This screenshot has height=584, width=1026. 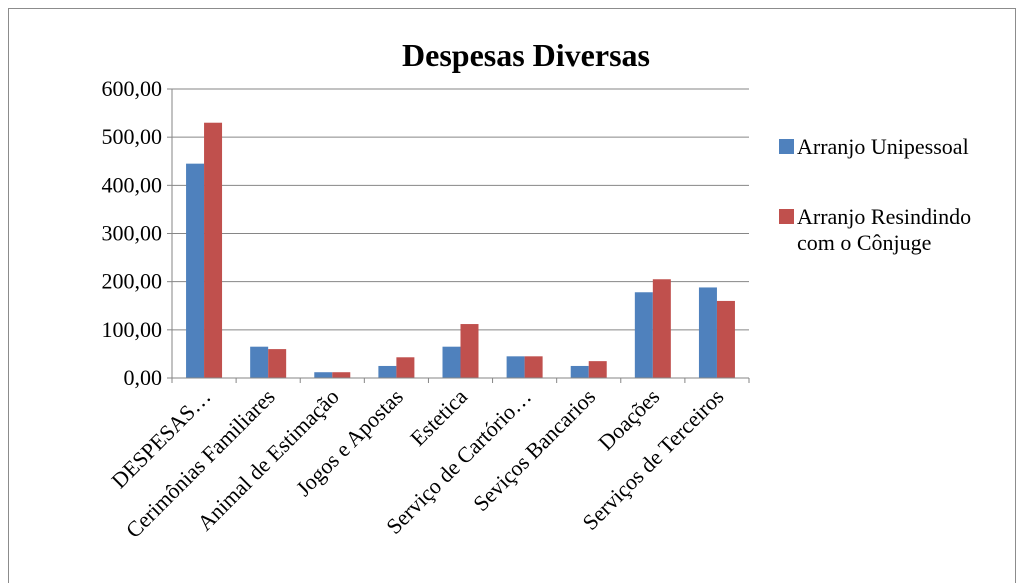 What do you see at coordinates (526, 55) in the screenshot?
I see `chart-title: Despesas Diversas` at bounding box center [526, 55].